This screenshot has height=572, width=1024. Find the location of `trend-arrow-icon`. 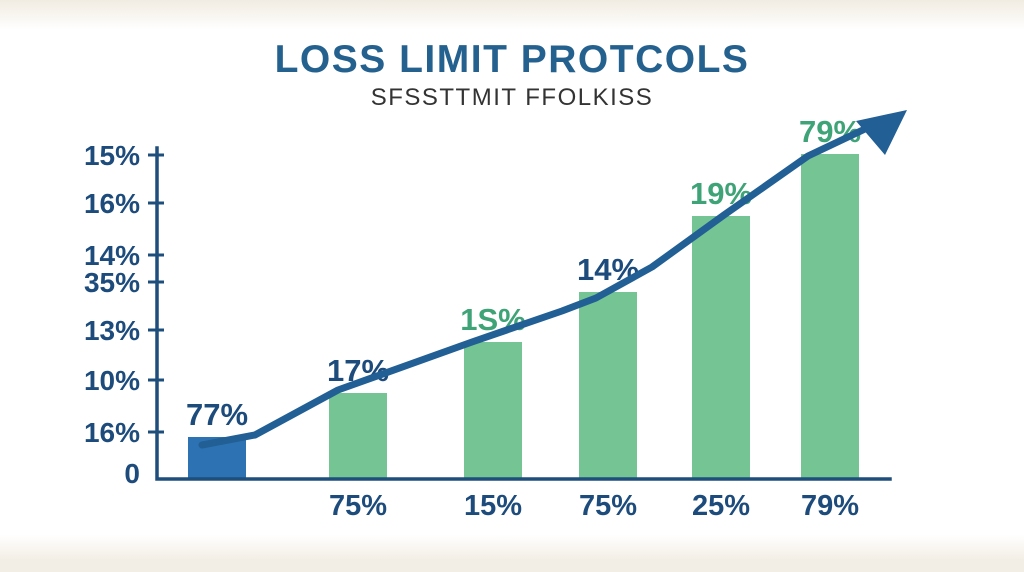

trend-arrow-icon is located at coordinates (881, 132).